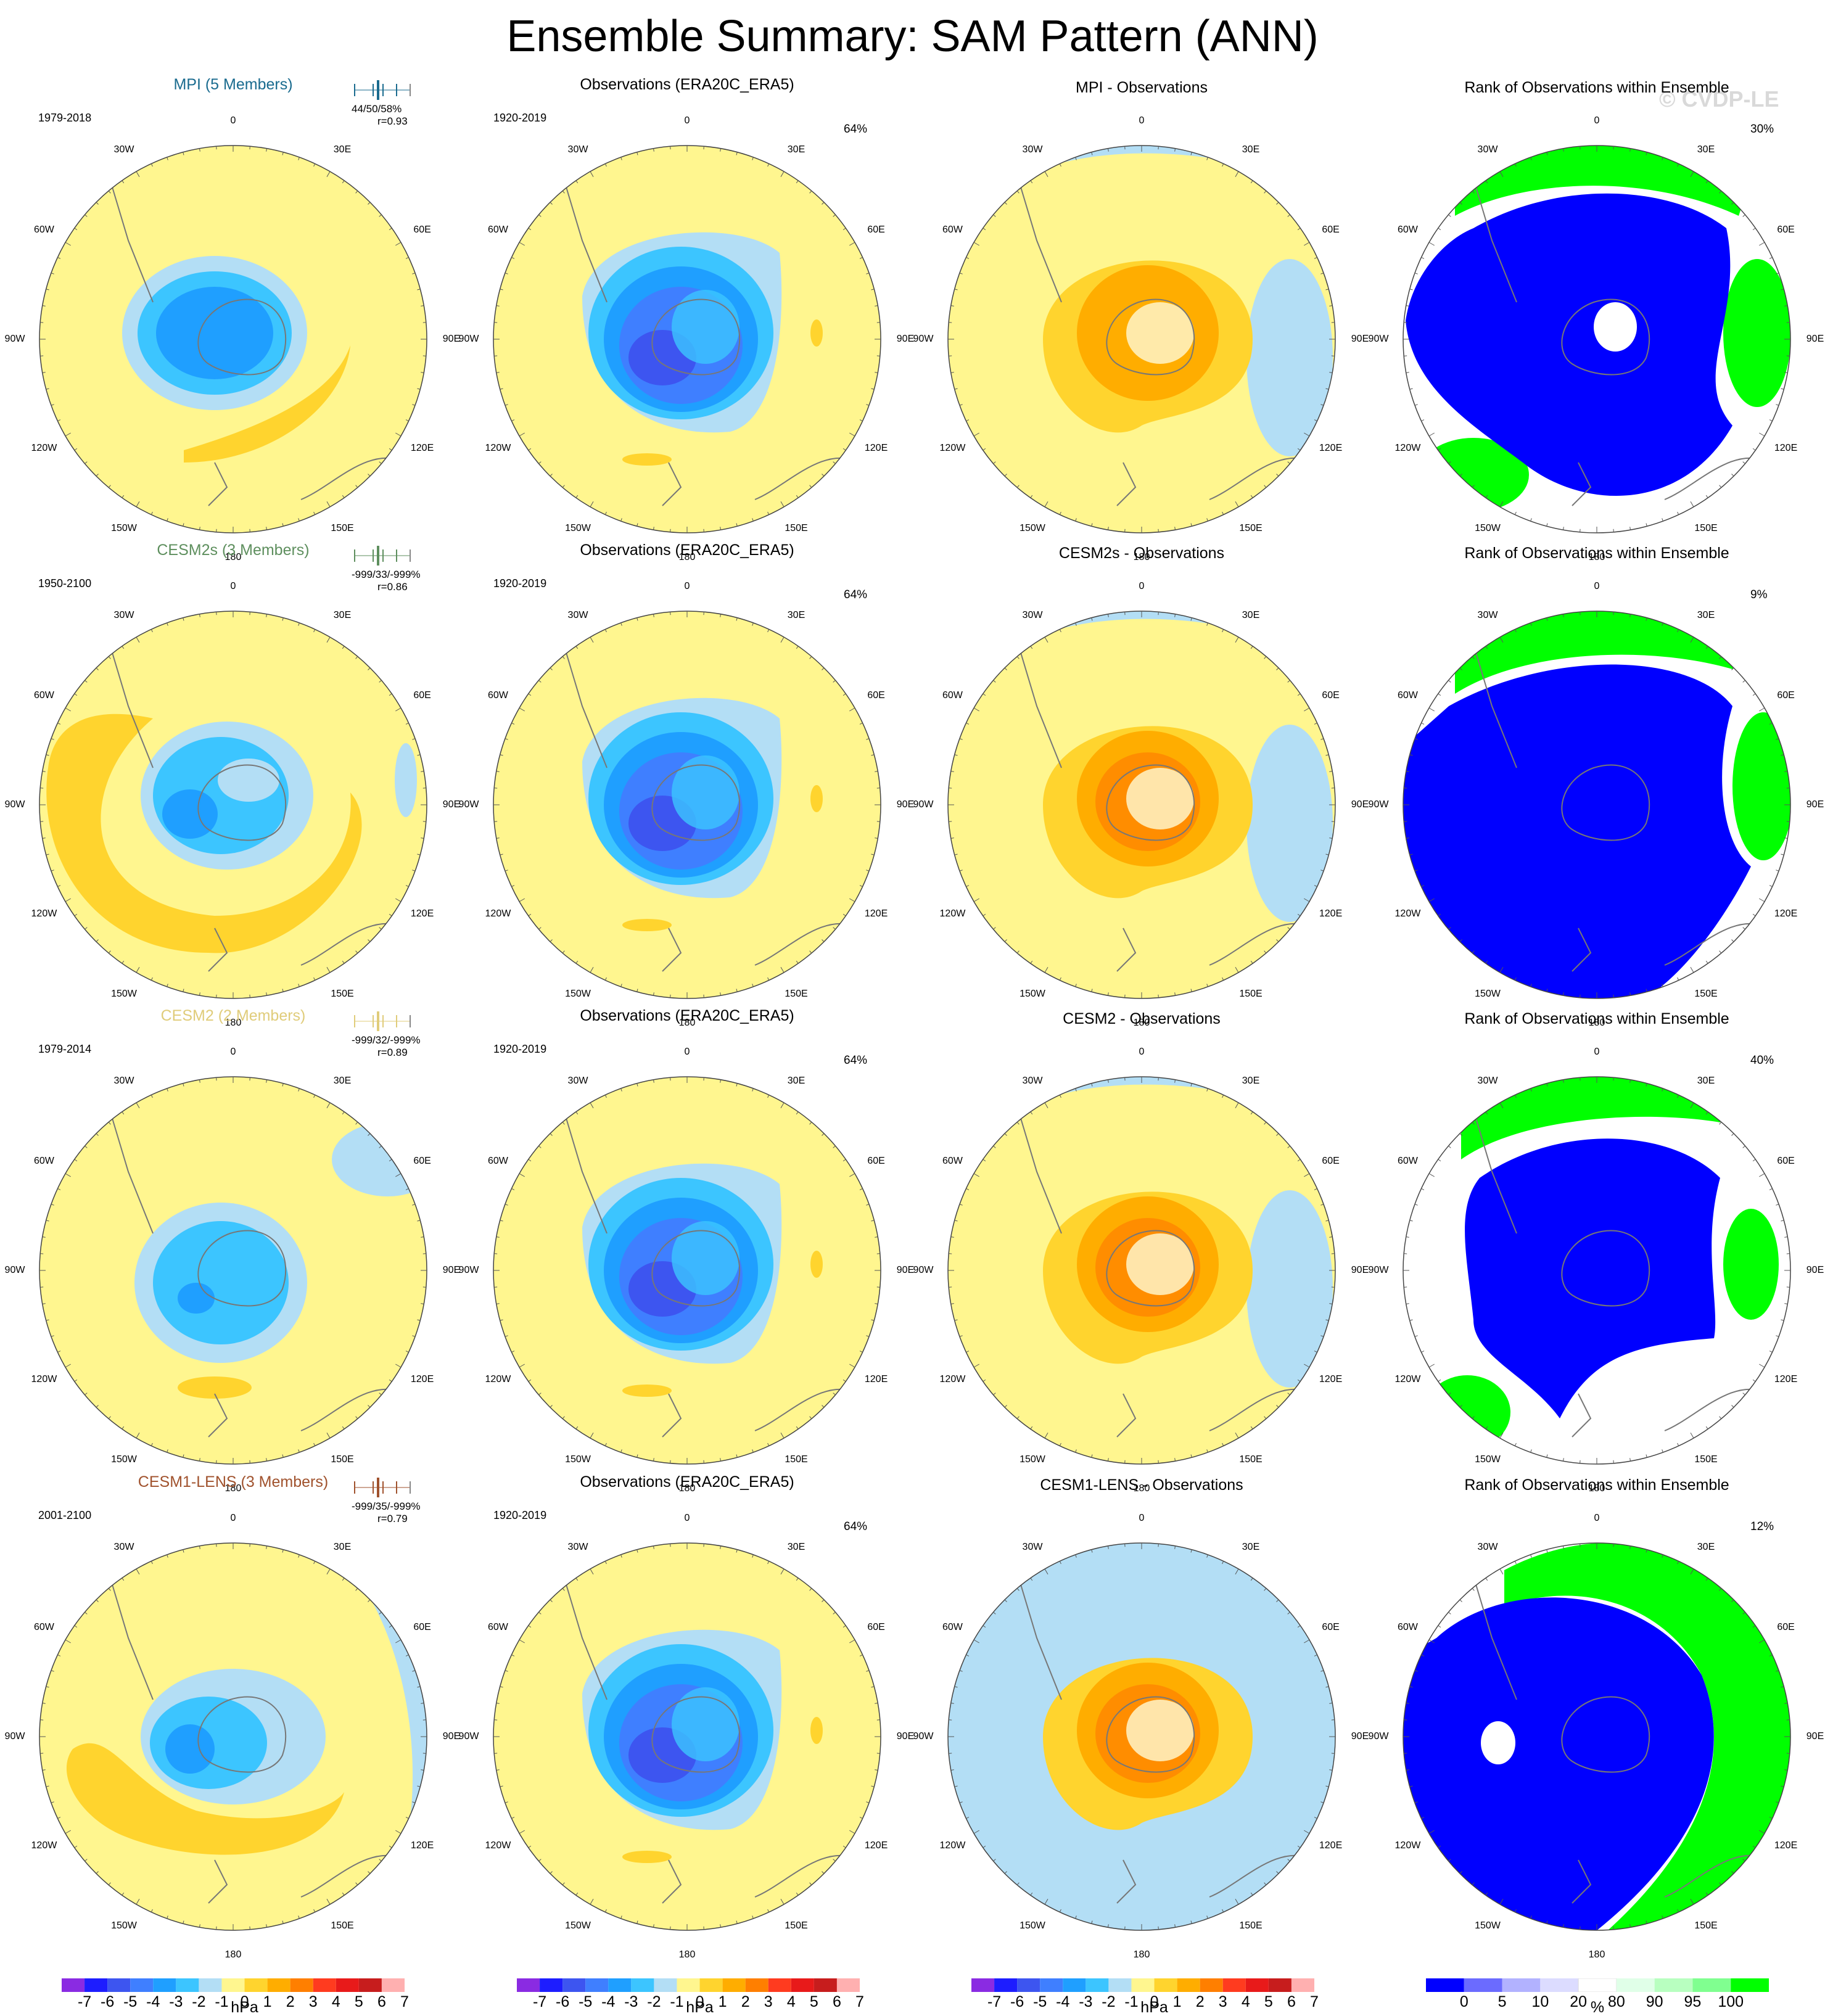  What do you see at coordinates (1142, 1985) in the screenshot?
I see `hpa-colorbar` at bounding box center [1142, 1985].